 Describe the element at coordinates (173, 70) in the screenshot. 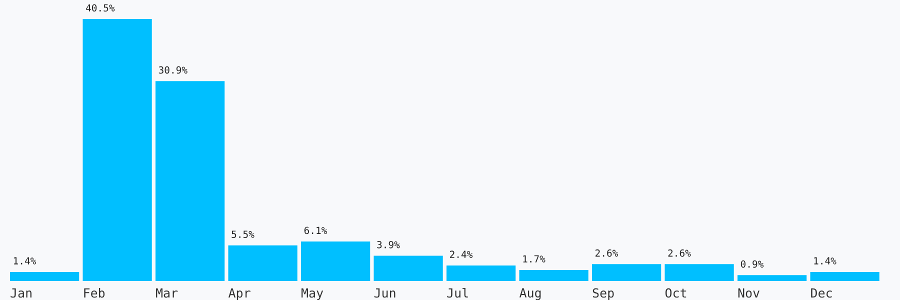

I see `data-label: 30.9%` at that location.